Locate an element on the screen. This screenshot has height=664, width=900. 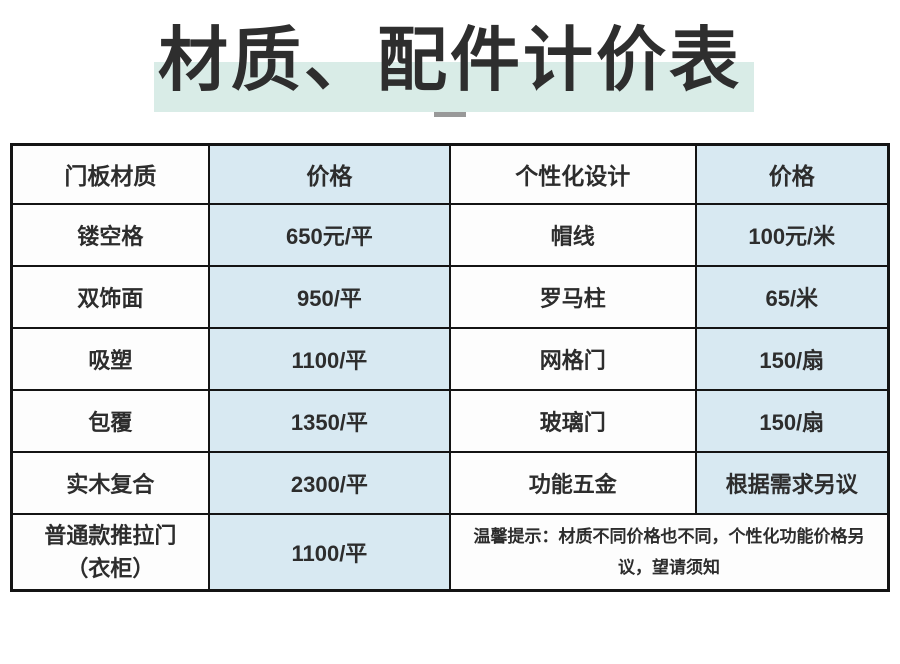
material-cell: 吸塑 is located at coordinates (110, 359).